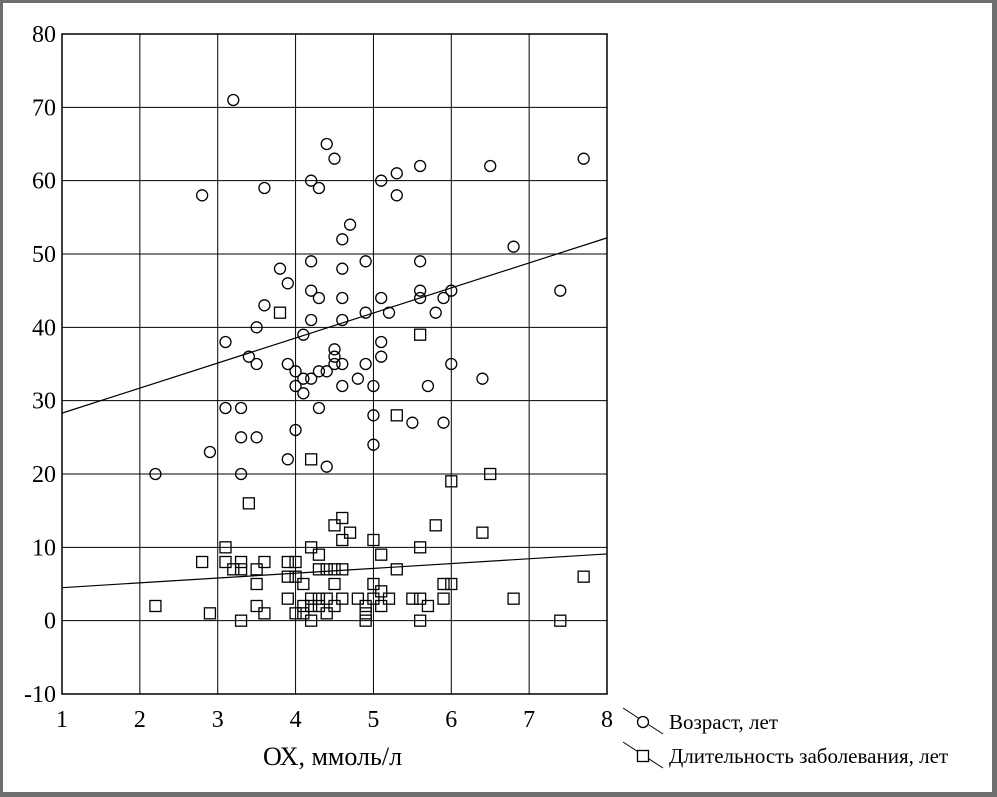 The image size is (997, 797). I want to click on legend-square-marker, so click(643, 756).